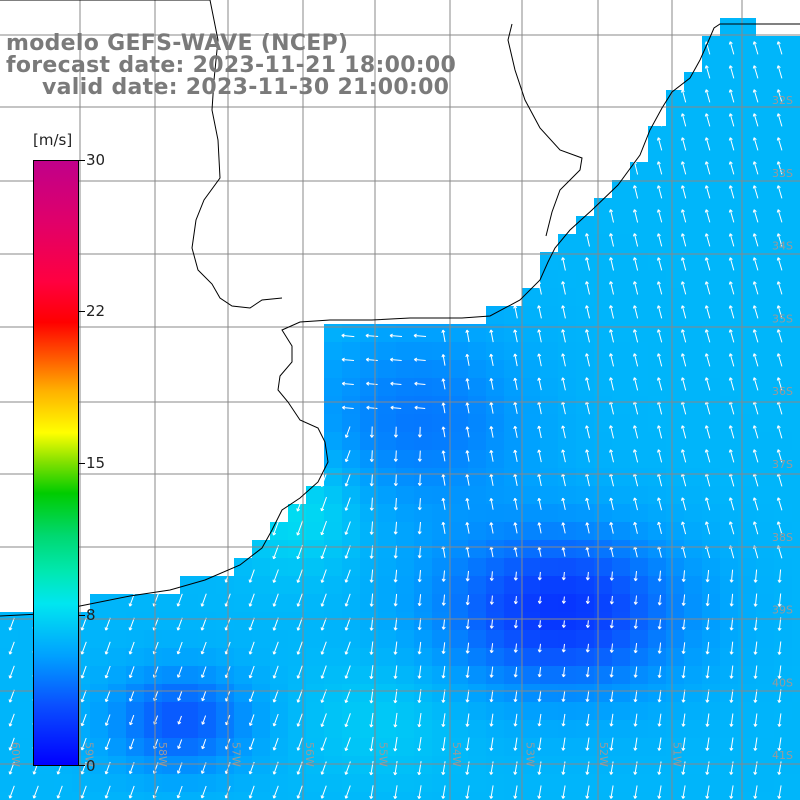 This screenshot has height=800, width=800. What do you see at coordinates (456, 754) in the screenshot?
I see `longitude-label: 54W` at bounding box center [456, 754].